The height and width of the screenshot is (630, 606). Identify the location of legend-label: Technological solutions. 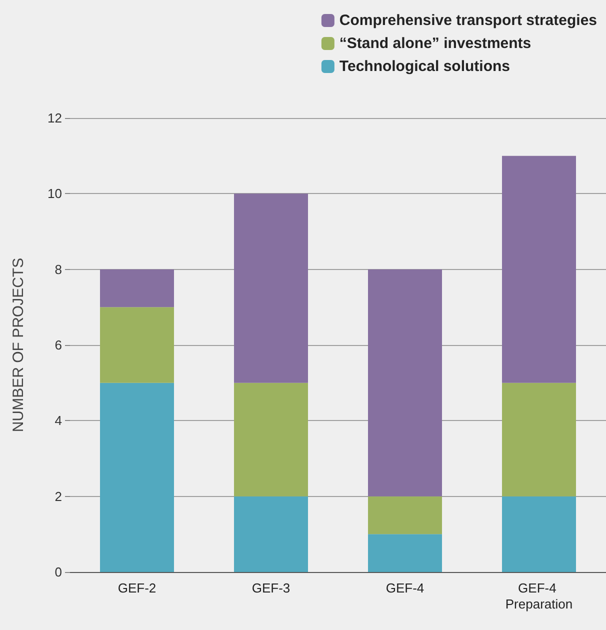
(424, 66).